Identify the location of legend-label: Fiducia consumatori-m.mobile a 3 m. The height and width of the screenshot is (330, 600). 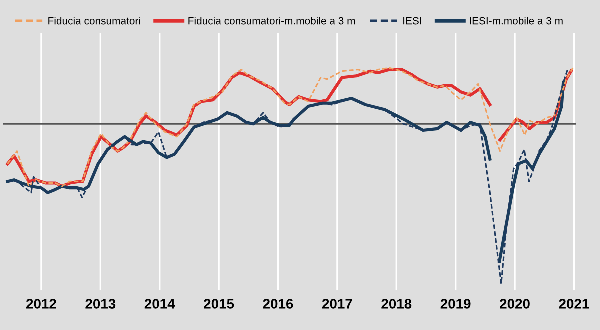
(272, 21).